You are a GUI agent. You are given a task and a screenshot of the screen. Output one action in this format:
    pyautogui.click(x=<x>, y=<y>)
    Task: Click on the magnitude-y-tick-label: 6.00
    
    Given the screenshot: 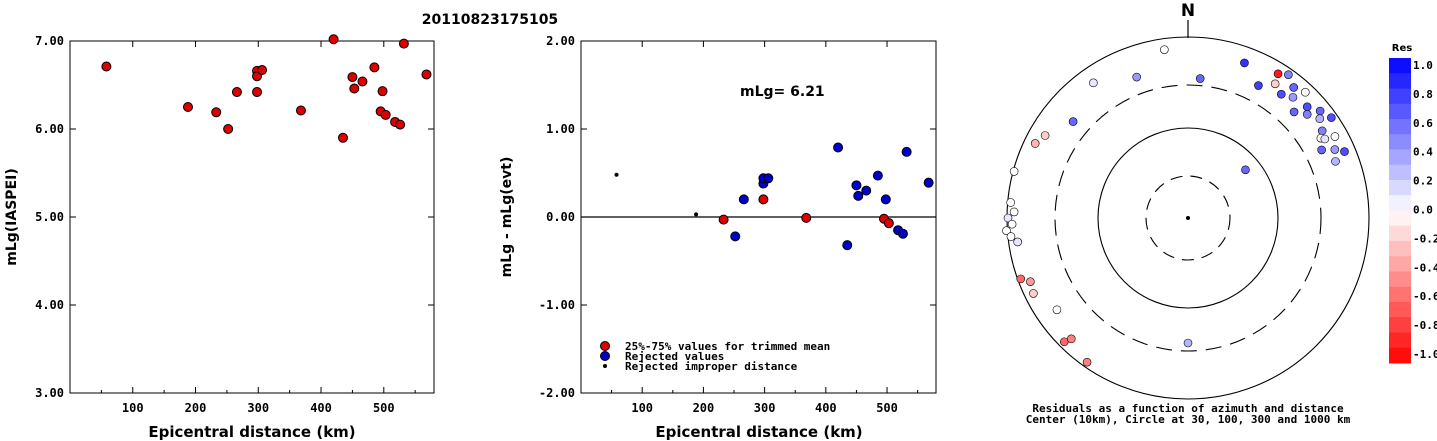 What is the action you would take?
    pyautogui.click(x=49, y=129)
    